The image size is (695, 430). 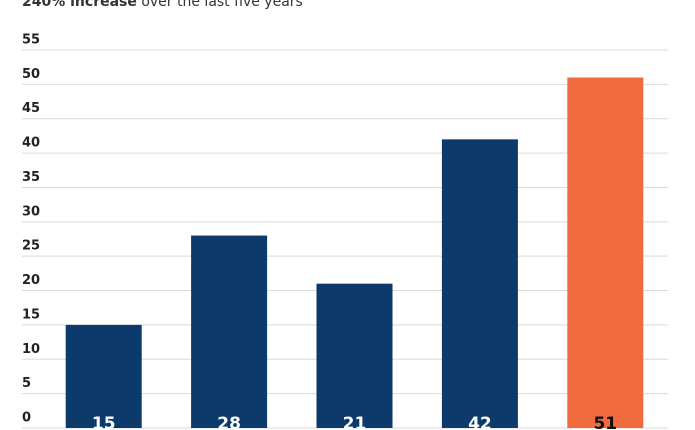 What do you see at coordinates (104, 422) in the screenshot?
I see `value-label: 15` at bounding box center [104, 422].